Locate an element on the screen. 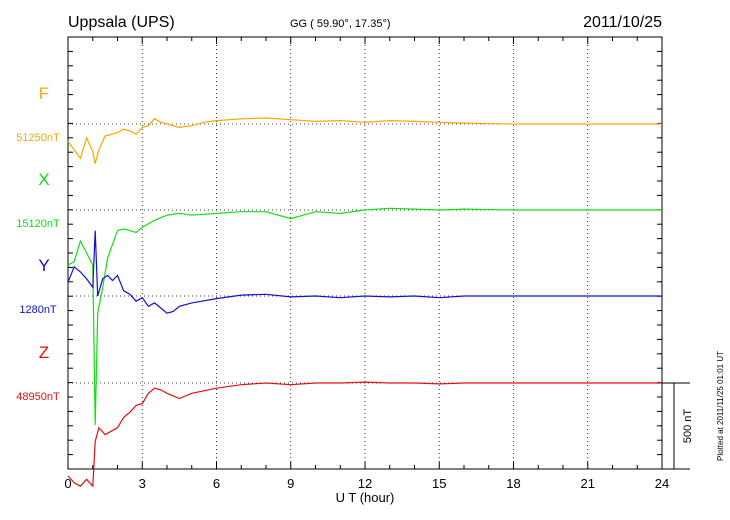 The height and width of the screenshot is (520, 730). x-tick-labels: 0 3 6 9 12 15 18 21 24 is located at coordinates (366, 483).